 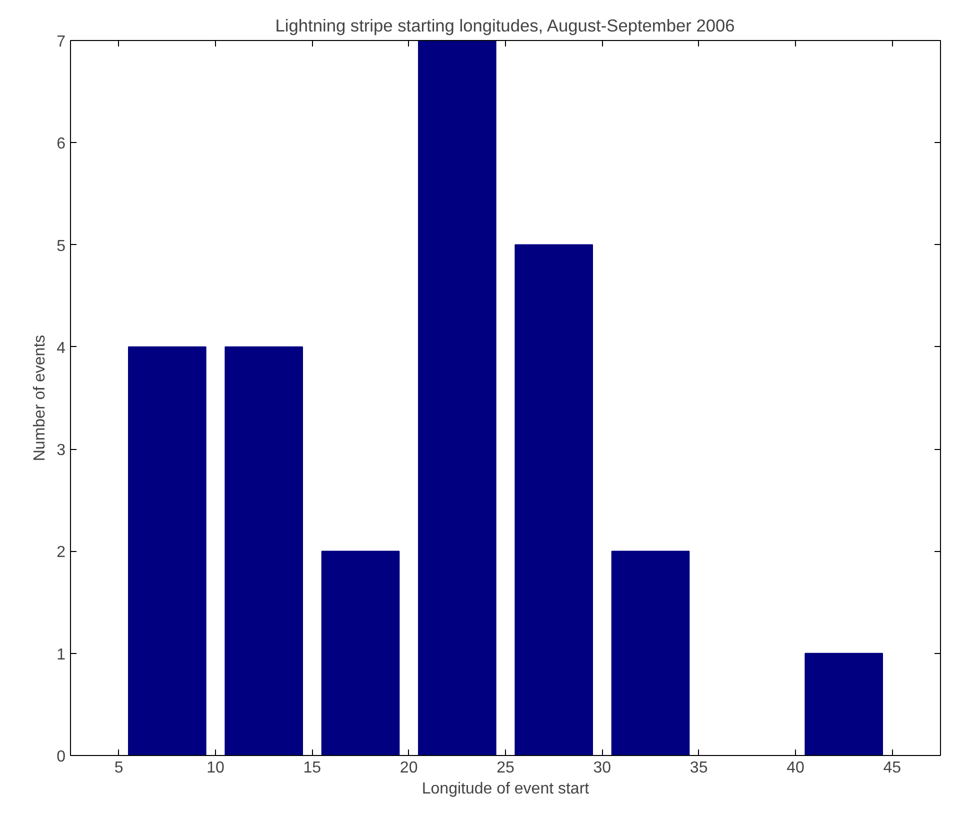 I want to click on y-tick-label: 3, so click(x=61, y=451).